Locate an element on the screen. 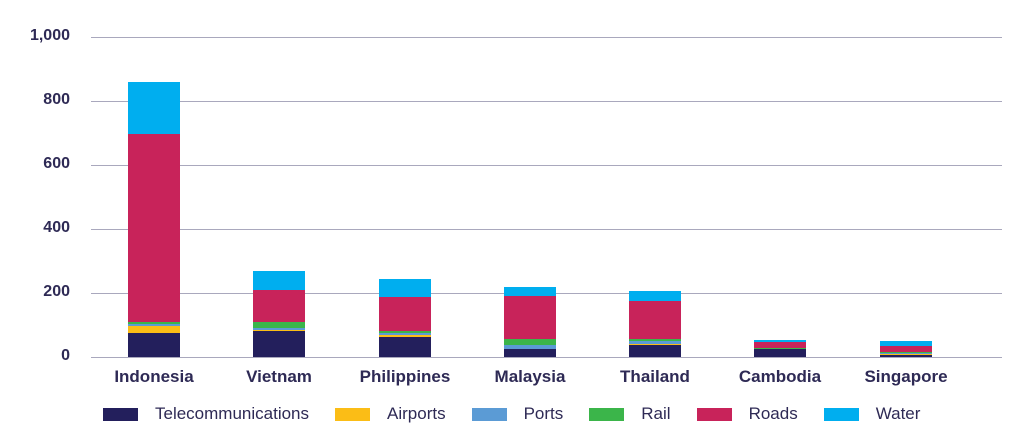  bar-singapore is located at coordinates (906, 349).